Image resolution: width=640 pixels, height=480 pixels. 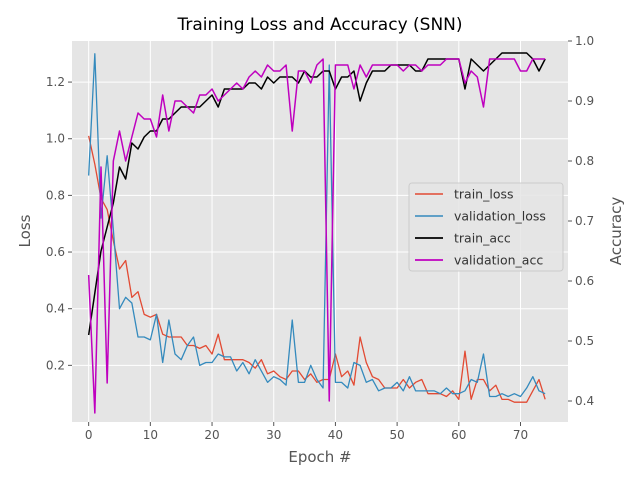 I want to click on x-axis-label: Epoch #, so click(x=319, y=457).